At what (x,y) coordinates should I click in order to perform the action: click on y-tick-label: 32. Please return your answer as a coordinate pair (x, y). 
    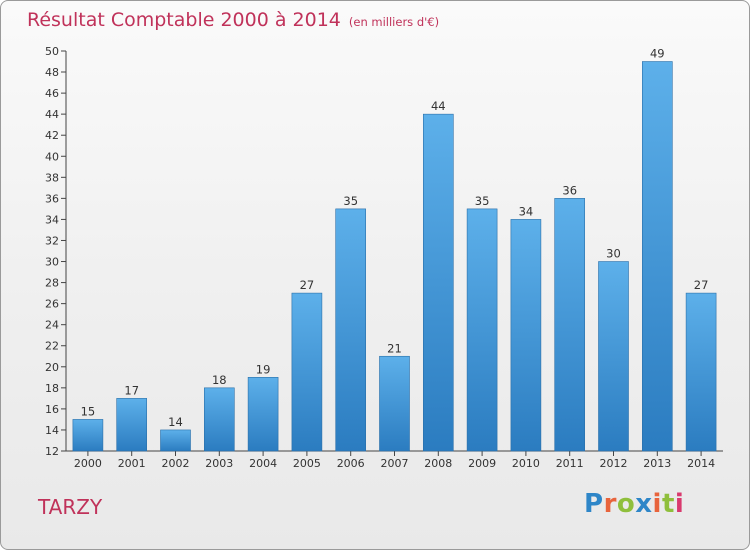
    Looking at the image, I should click on (52, 240).